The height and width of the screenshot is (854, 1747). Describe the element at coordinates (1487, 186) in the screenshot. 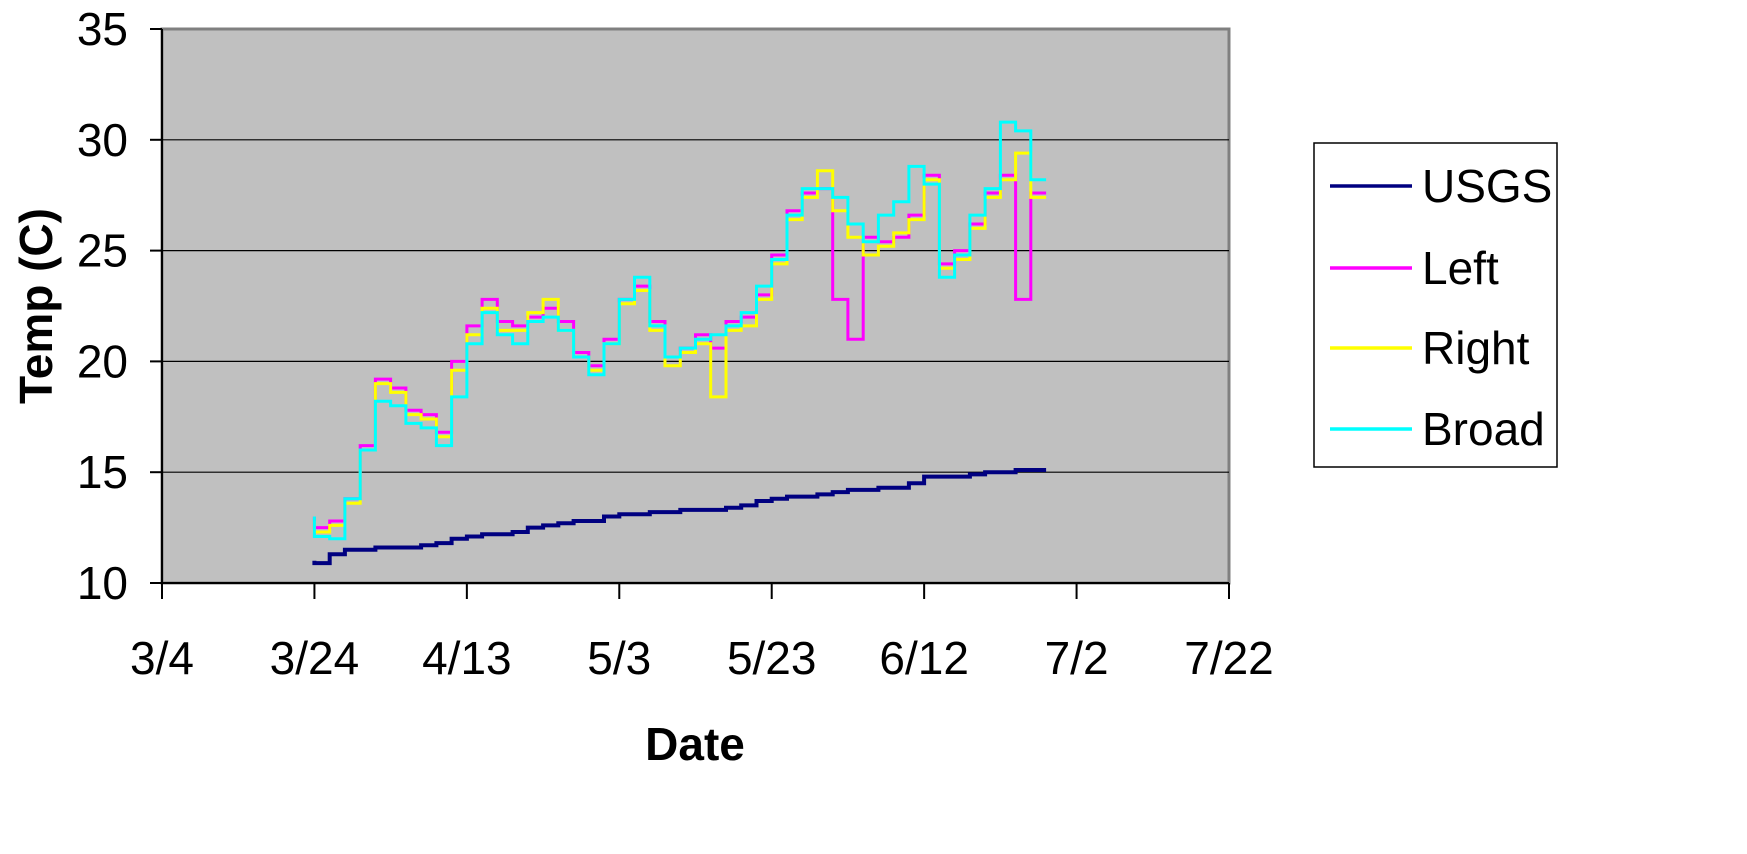

I see `legend-label-usgs: USGS` at that location.